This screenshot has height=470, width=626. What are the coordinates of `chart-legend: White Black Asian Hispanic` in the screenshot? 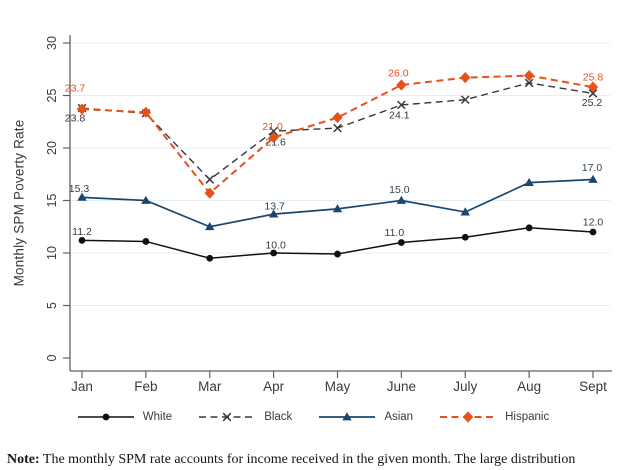 It's located at (313, 417).